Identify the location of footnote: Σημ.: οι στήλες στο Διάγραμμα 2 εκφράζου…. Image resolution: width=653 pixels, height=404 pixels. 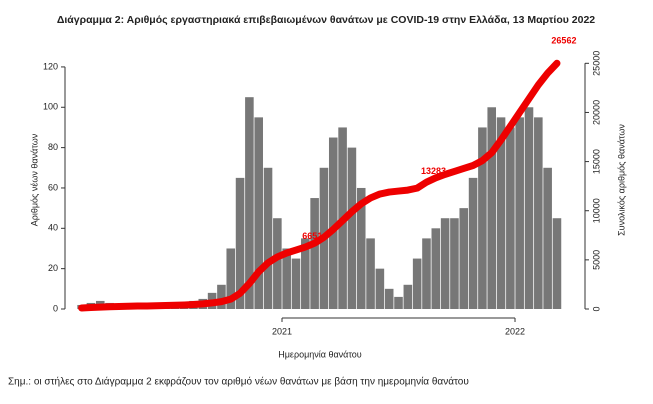
(238, 382).